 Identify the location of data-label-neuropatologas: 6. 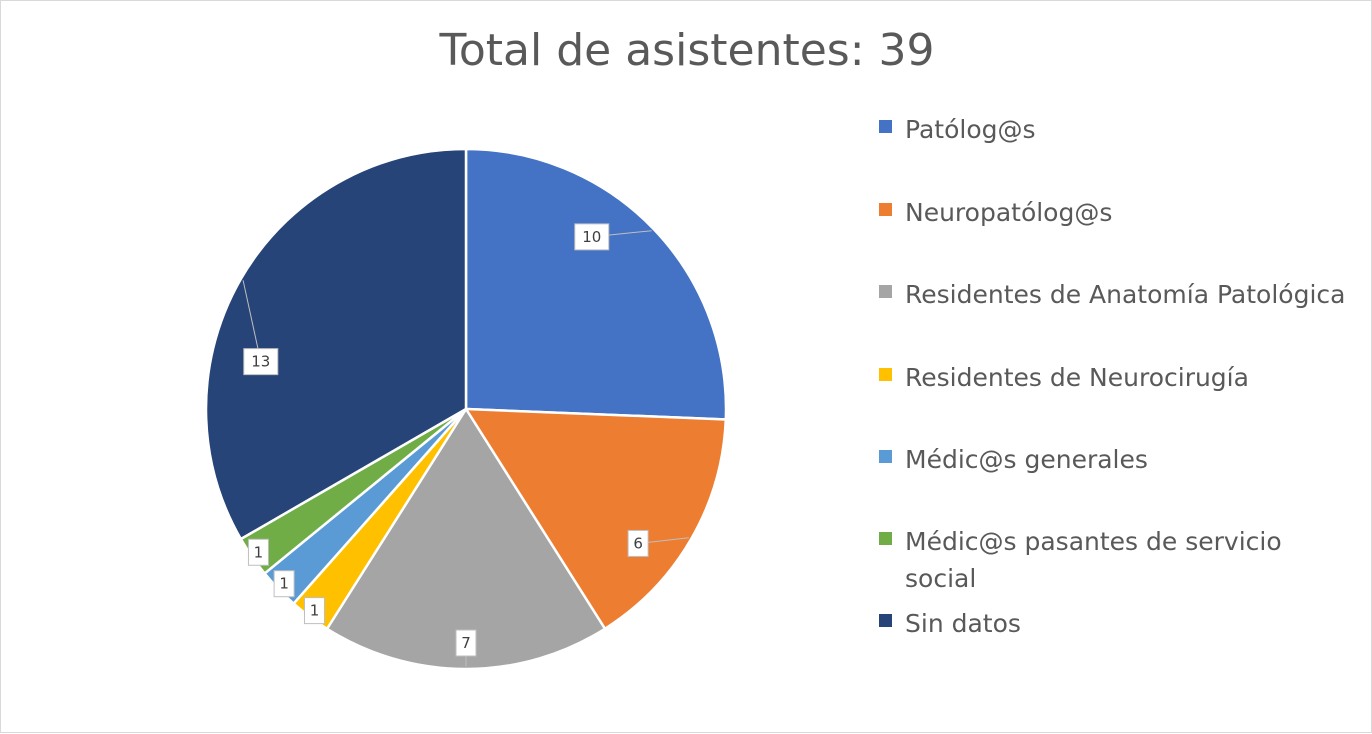
(638, 543).